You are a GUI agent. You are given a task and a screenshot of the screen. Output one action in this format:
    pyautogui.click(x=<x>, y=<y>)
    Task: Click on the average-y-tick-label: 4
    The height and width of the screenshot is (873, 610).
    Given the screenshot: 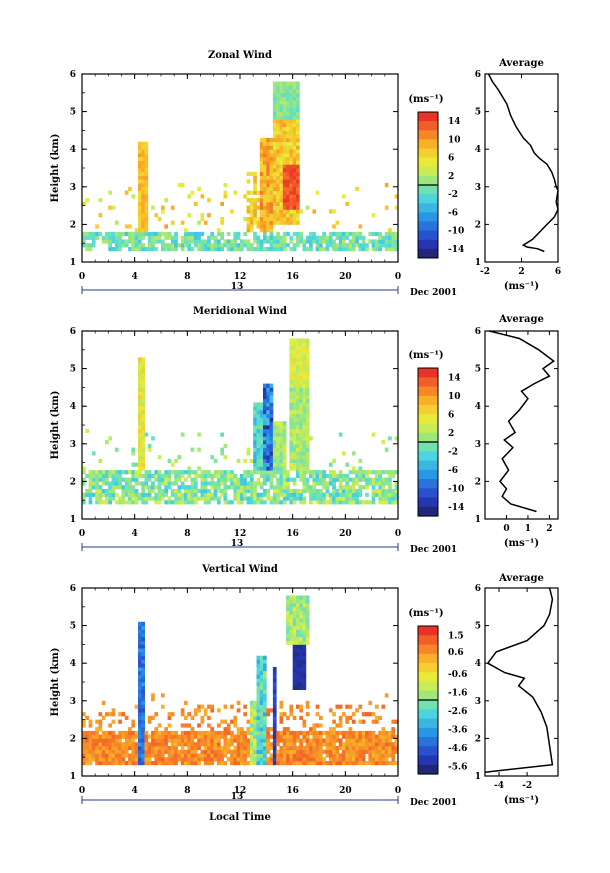 What is the action you would take?
    pyautogui.click(x=478, y=664)
    